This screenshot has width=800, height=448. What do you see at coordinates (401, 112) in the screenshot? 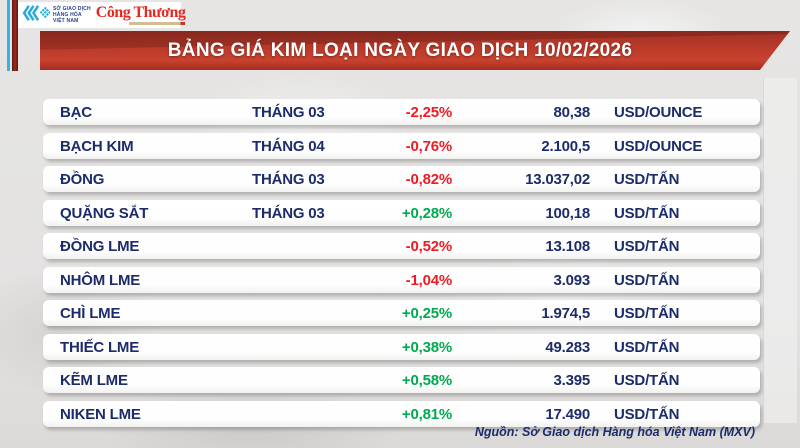
I see `metal-price-row: BẠC THÁNG 03 -2,25% 80,38 USD/OUNCE` at bounding box center [401, 112].